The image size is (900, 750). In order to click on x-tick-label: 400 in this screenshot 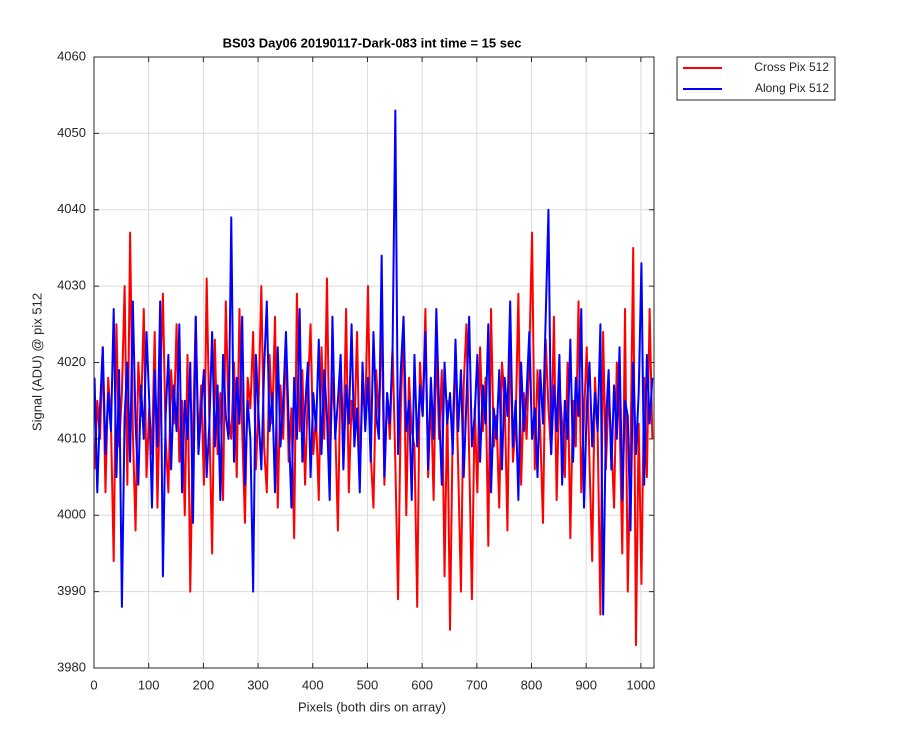, I will do `click(313, 684)`.